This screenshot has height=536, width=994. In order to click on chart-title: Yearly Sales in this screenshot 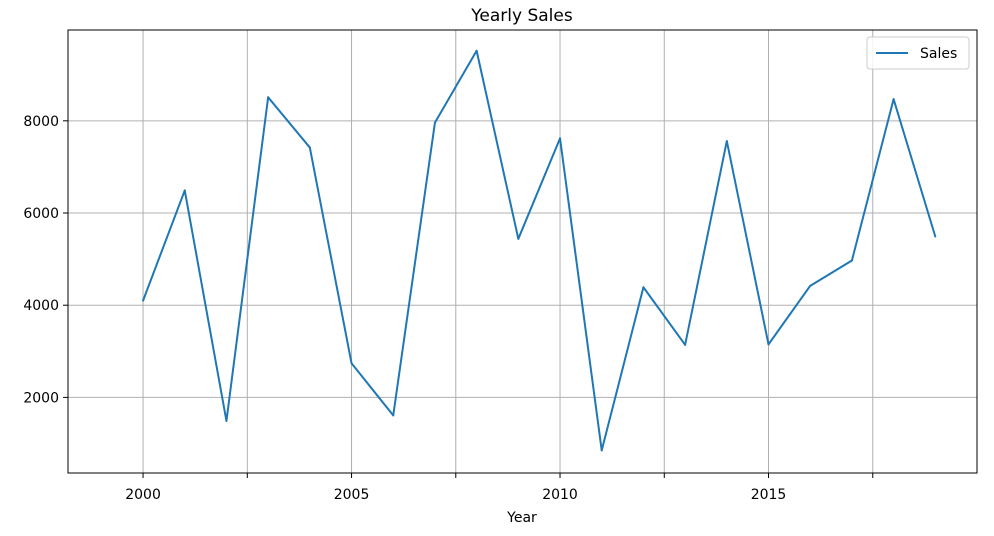, I will do `click(521, 16)`.